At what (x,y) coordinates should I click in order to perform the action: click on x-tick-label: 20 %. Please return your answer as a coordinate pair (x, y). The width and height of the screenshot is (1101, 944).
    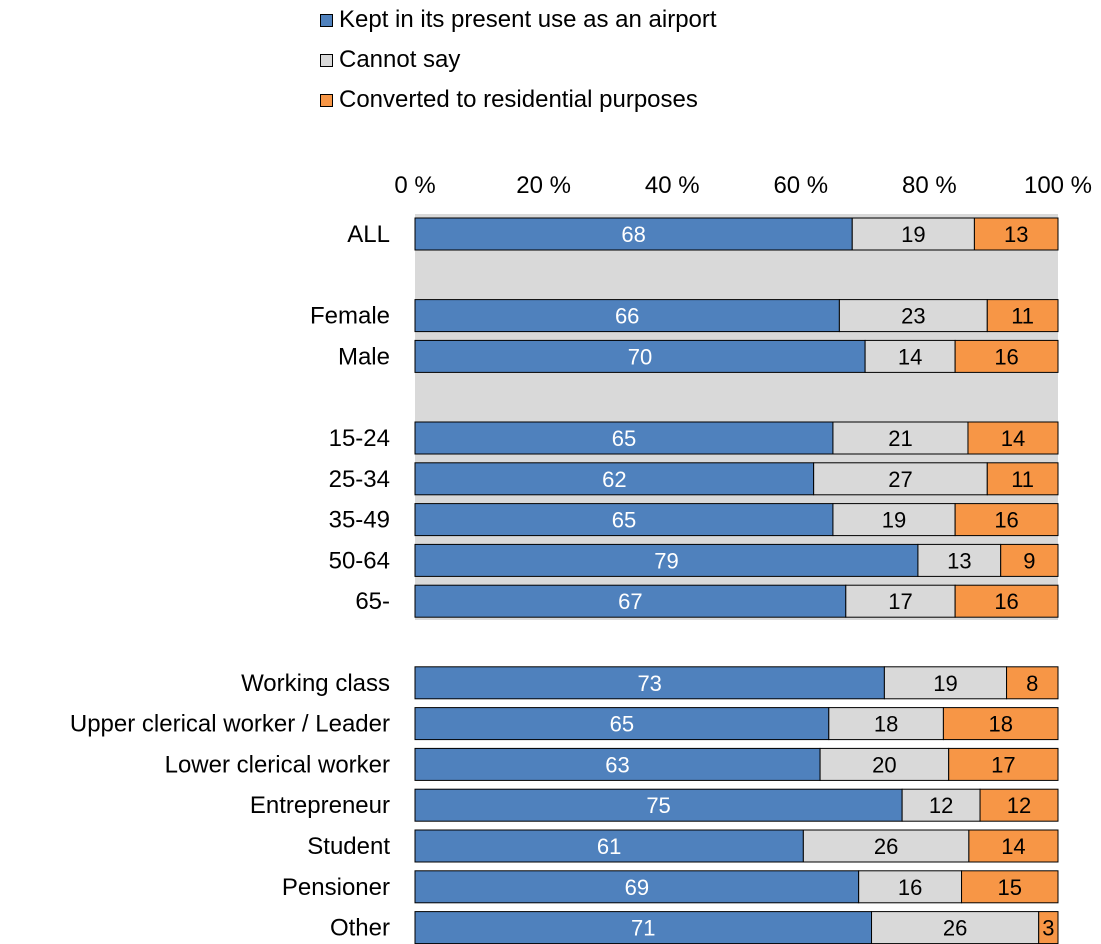
    Looking at the image, I should click on (543, 185).